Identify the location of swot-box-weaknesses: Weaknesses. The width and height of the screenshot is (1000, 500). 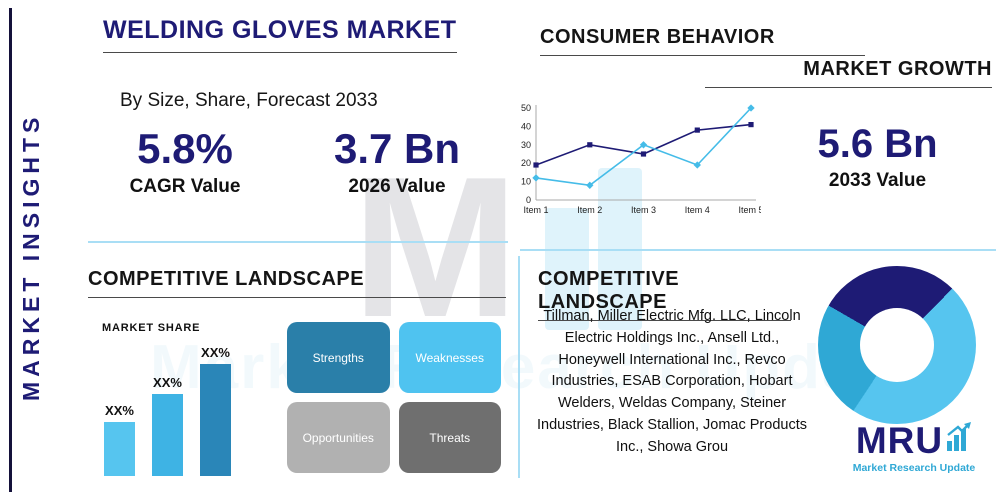
(449, 357).